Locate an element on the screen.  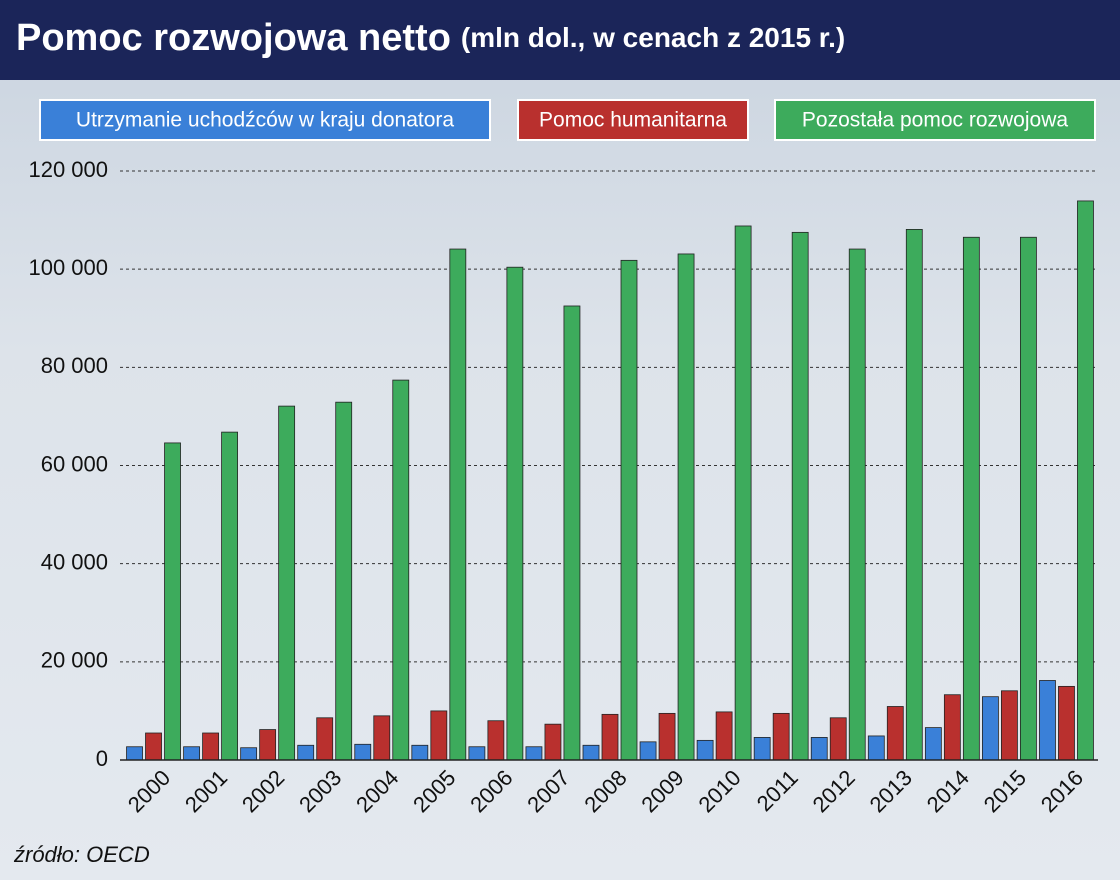
y-tick-label: 20 000 is located at coordinates (74, 660).